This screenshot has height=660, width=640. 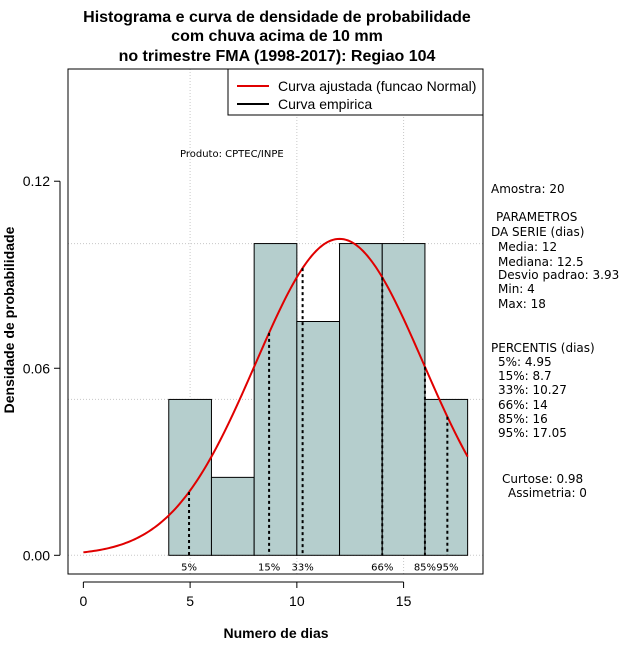 I want to click on stat-sd: Desvio padrao: 3.93, so click(x=559, y=275).